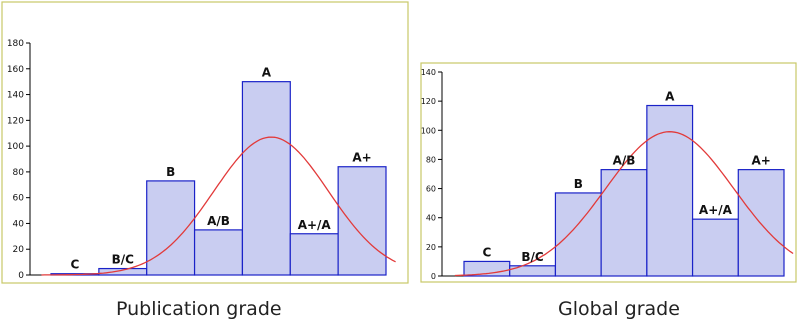 Image resolution: width=798 pixels, height=329 pixels. What do you see at coordinates (15, 70) in the screenshot?
I see `y-tick-label: 160` at bounding box center [15, 70].